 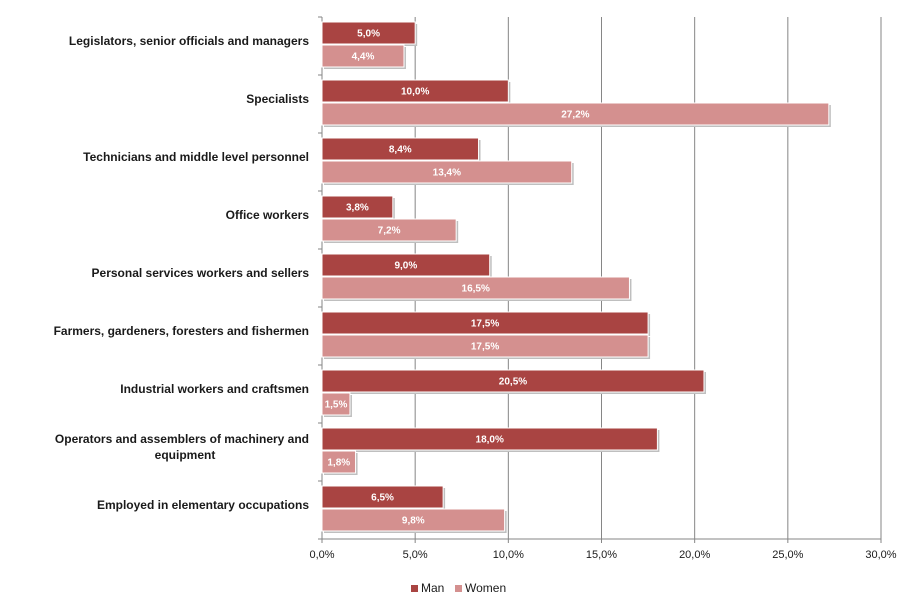 I want to click on legend-swatch-man, so click(x=414, y=588).